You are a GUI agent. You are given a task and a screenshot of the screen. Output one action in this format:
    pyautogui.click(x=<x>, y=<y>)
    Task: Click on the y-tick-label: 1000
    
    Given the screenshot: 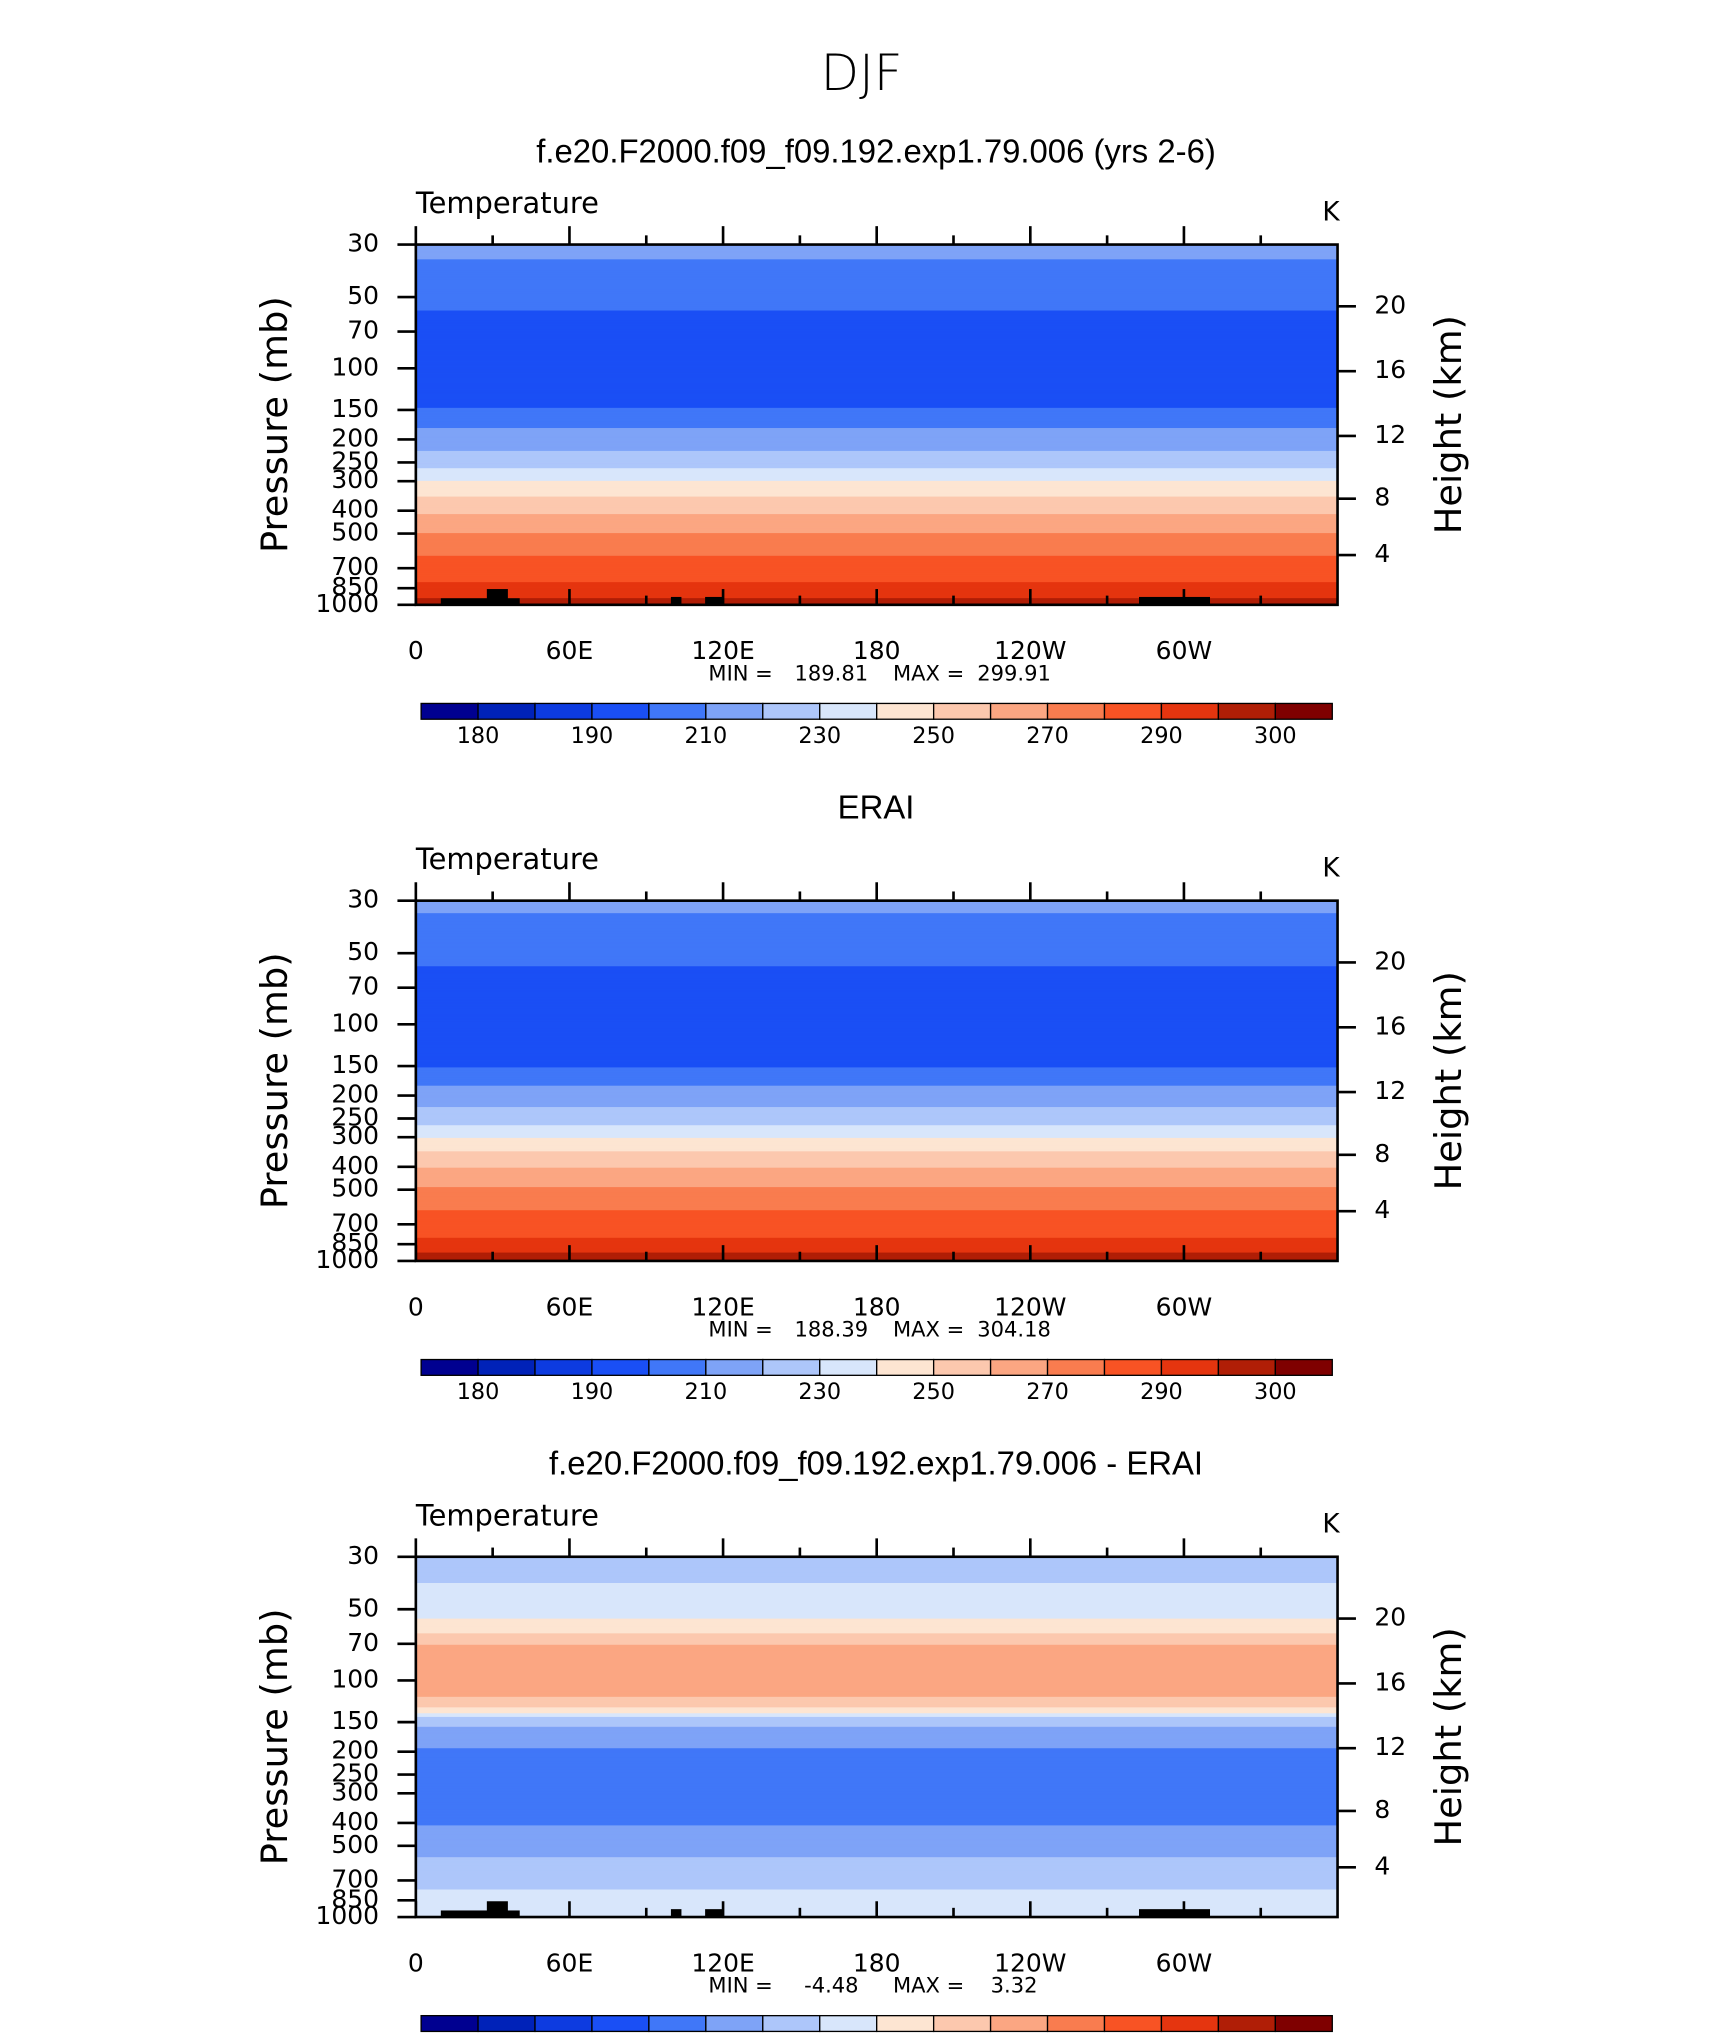 What is the action you would take?
    pyautogui.click(x=347, y=1259)
    